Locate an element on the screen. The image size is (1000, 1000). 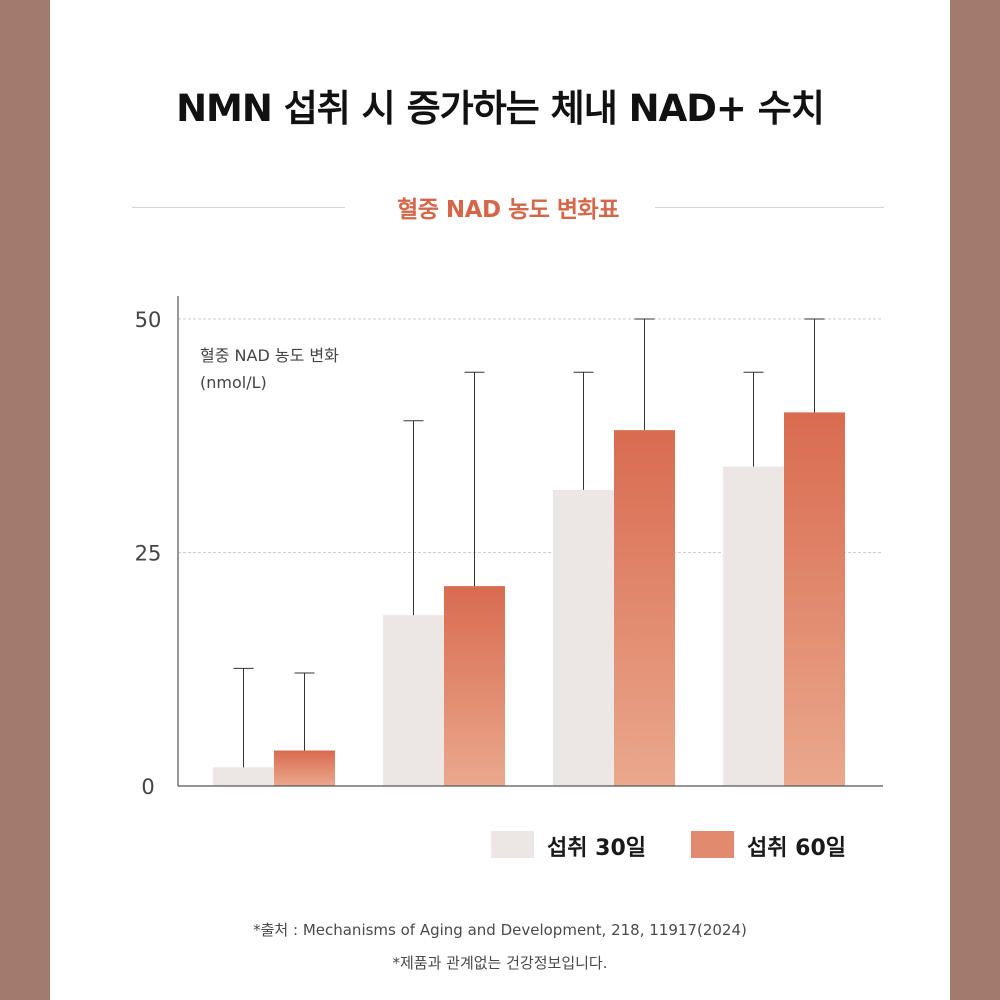
legend-item-60: 섭취 60일 is located at coordinates (781, 845).